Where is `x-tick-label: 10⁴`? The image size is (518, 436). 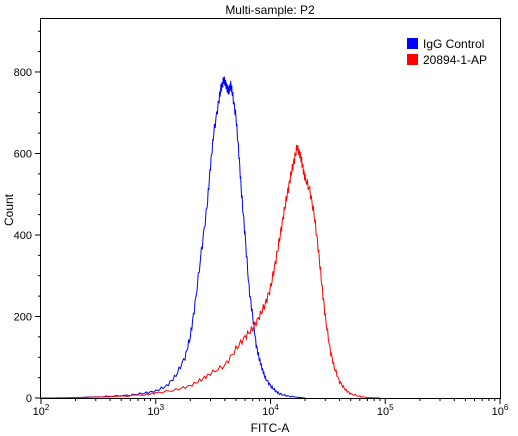 x-tick-label: 10⁴ is located at coordinates (270, 410).